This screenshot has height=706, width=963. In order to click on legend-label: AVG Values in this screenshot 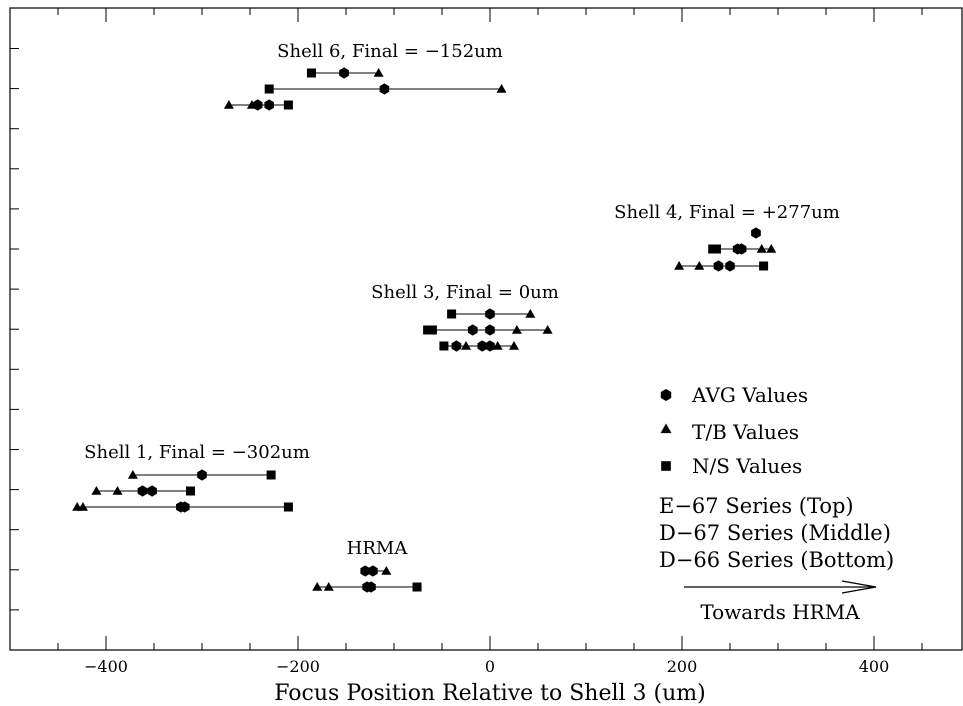, I will do `click(749, 395)`.